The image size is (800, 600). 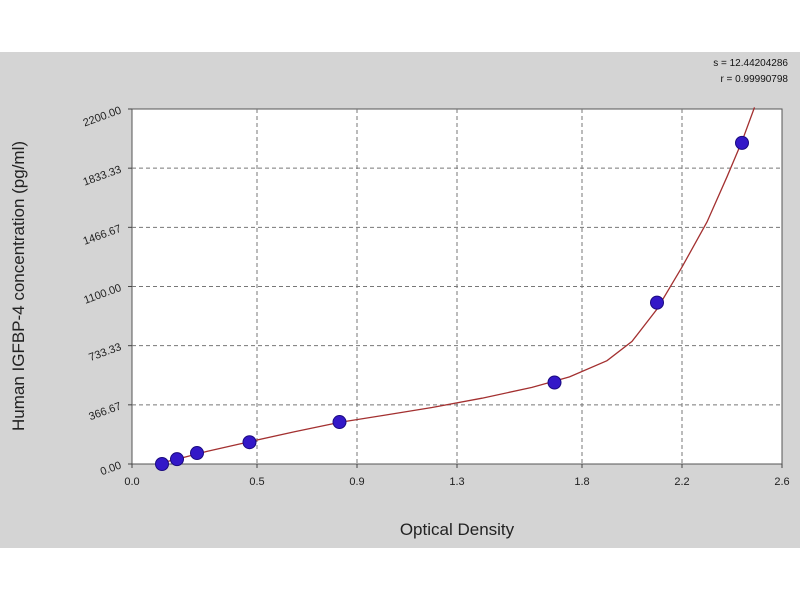 What do you see at coordinates (102, 235) in the screenshot?
I see `y-tick-label: 1466.67` at bounding box center [102, 235].